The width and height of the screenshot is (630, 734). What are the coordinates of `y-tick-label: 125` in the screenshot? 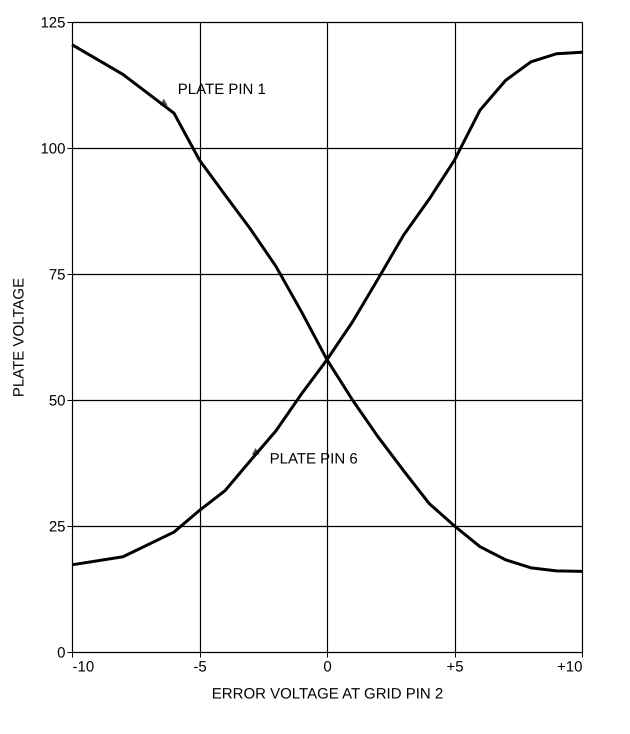 It's located at (53, 23).